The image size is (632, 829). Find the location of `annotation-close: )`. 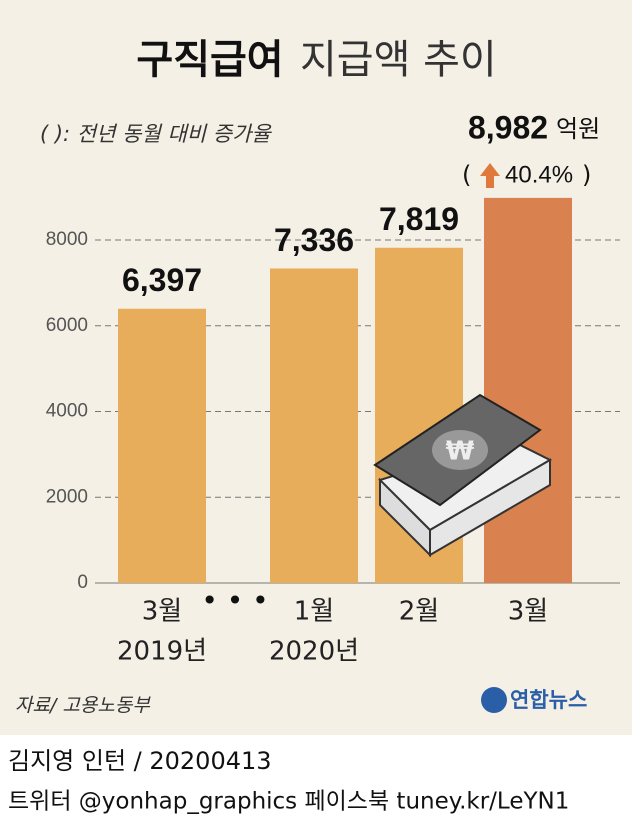

annotation-close: ) is located at coordinates (586, 175).